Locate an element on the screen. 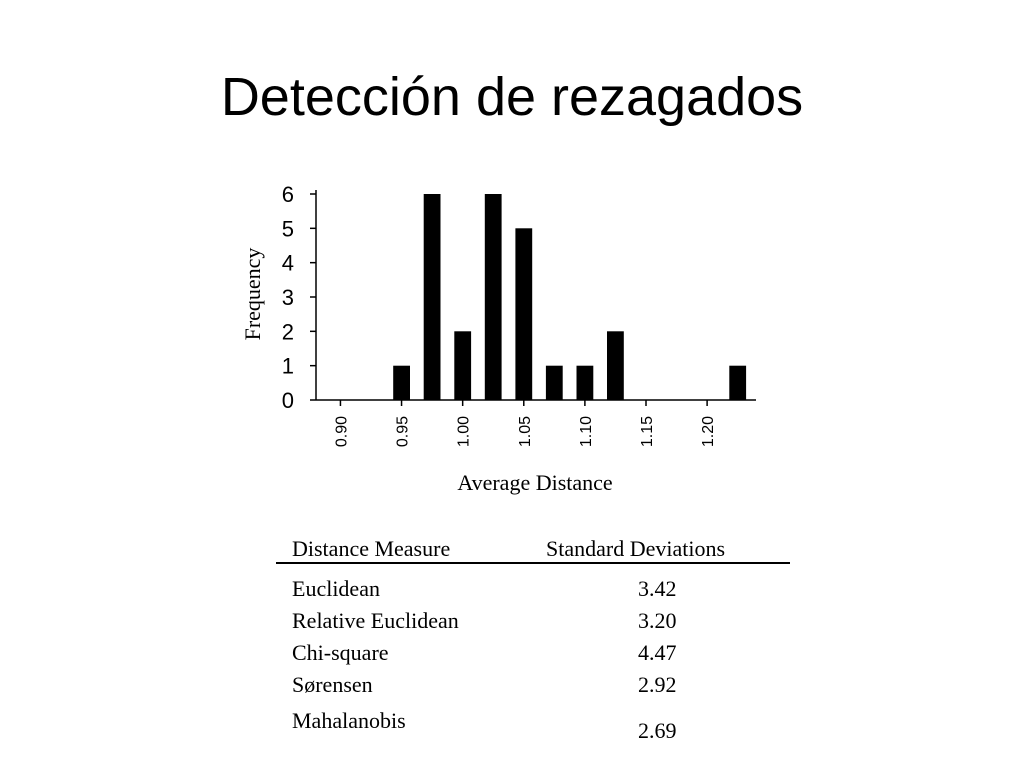  row-value: 2.92 is located at coordinates (657, 684).